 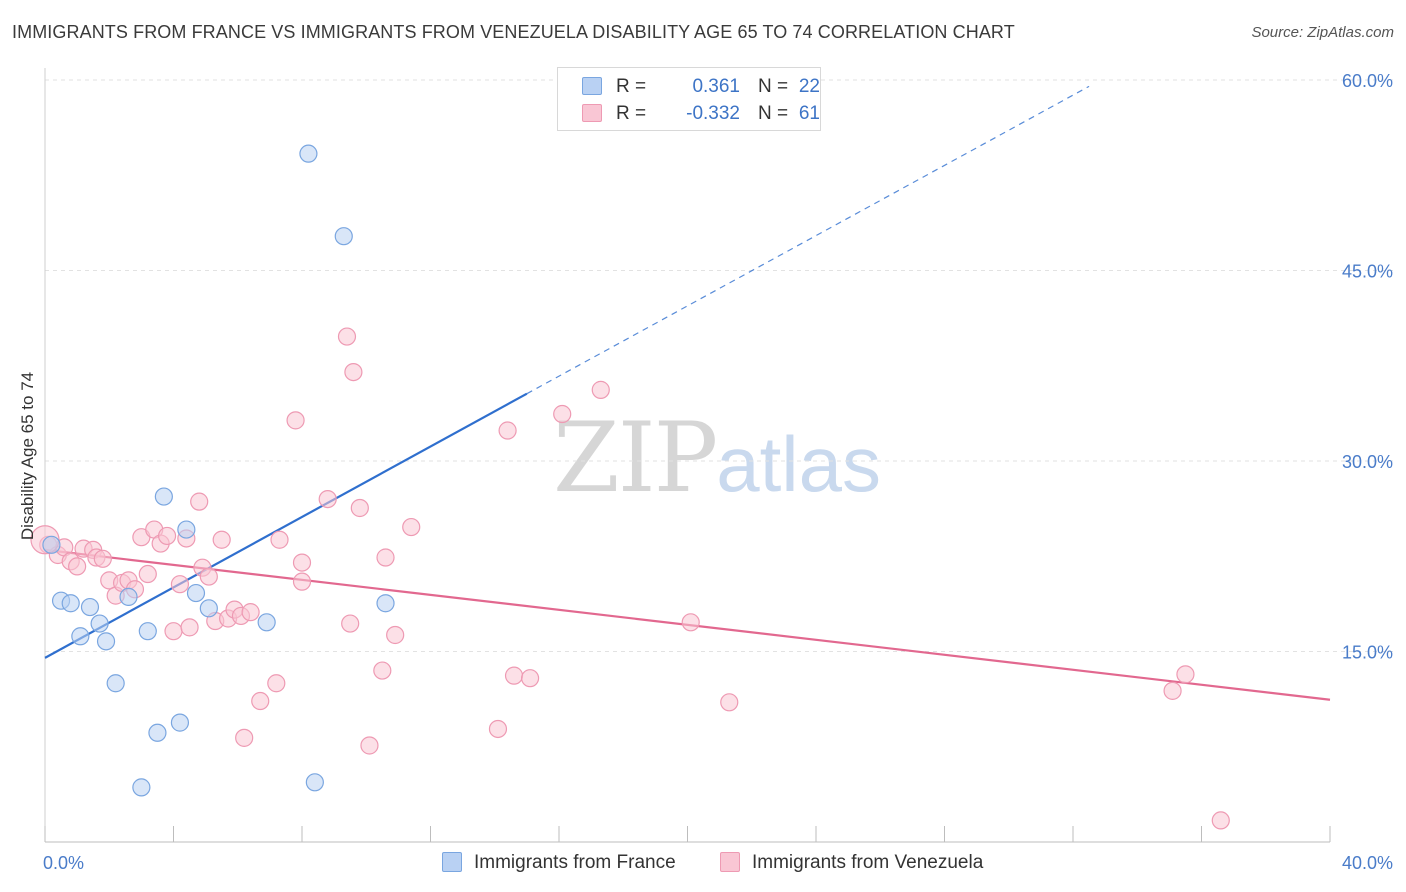 I want to click on trend-line-extension-france, so click(x=808, y=240).